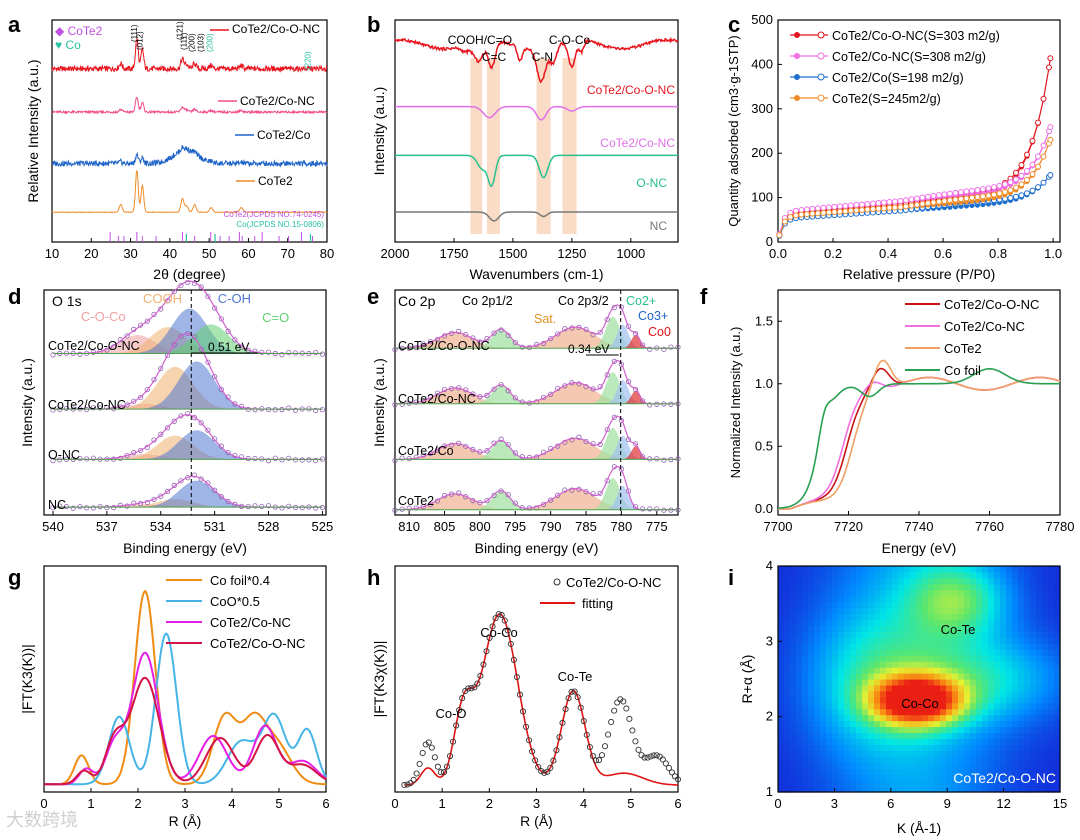 This screenshot has width=1080, height=840. I want to click on envelope-line, so click(536, 382).